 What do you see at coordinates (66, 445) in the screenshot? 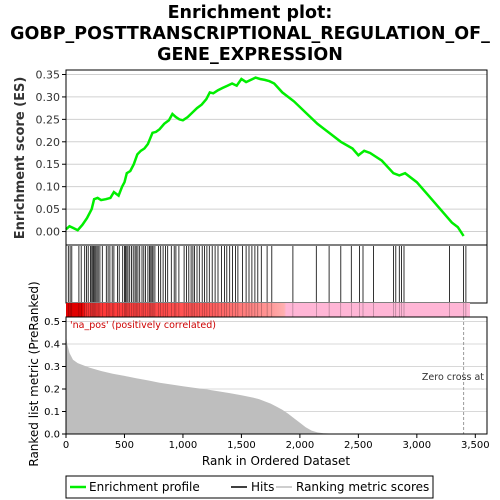
I see `rank-x-tick-label: 0` at bounding box center [66, 445].